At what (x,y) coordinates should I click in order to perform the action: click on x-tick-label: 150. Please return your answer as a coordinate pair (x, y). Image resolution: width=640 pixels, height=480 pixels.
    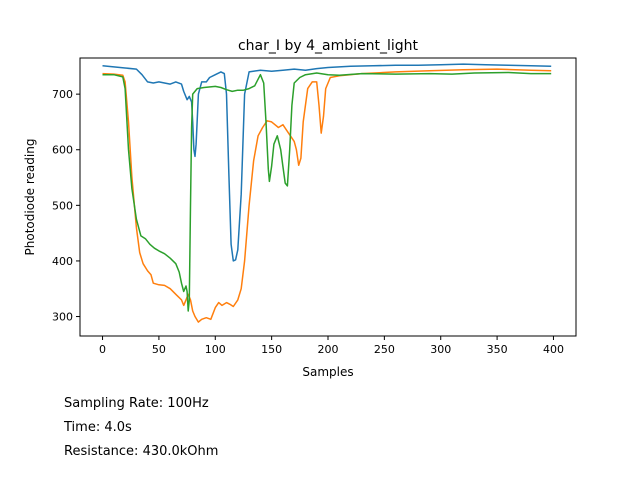
    Looking at the image, I should click on (271, 349).